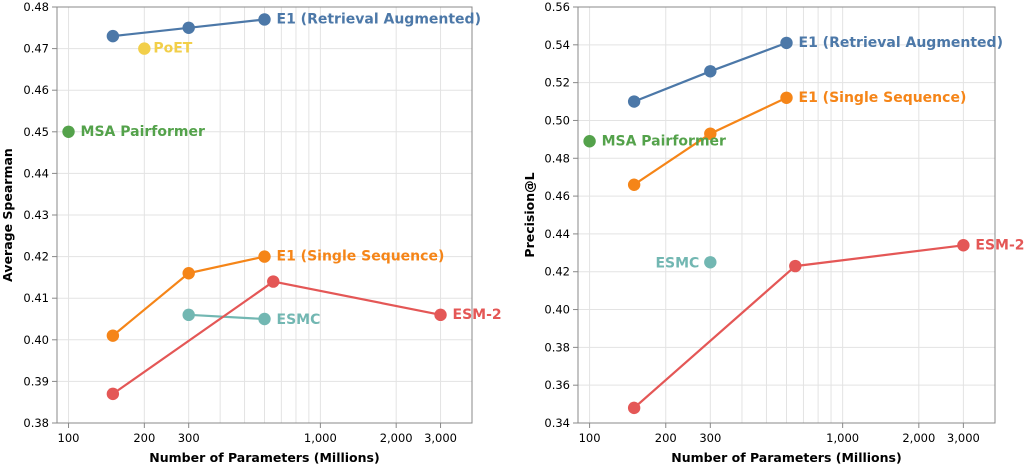  Describe the element at coordinates (36, 49) in the screenshot. I see `y-tick-label: 0.47` at that location.